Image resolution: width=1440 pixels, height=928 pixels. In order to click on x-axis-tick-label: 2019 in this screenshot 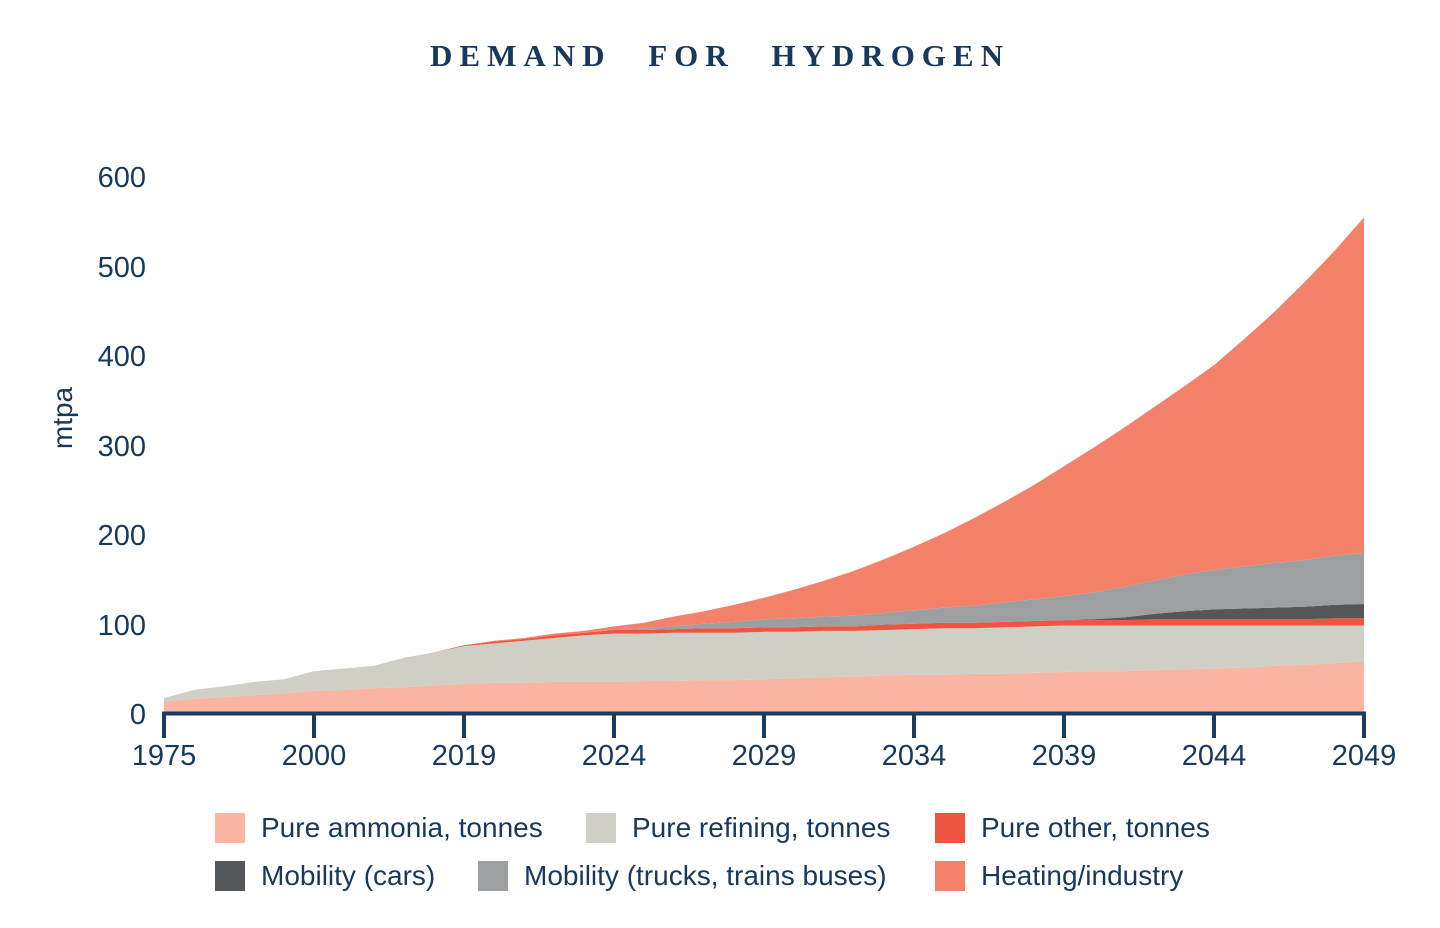, I will do `click(464, 756)`.